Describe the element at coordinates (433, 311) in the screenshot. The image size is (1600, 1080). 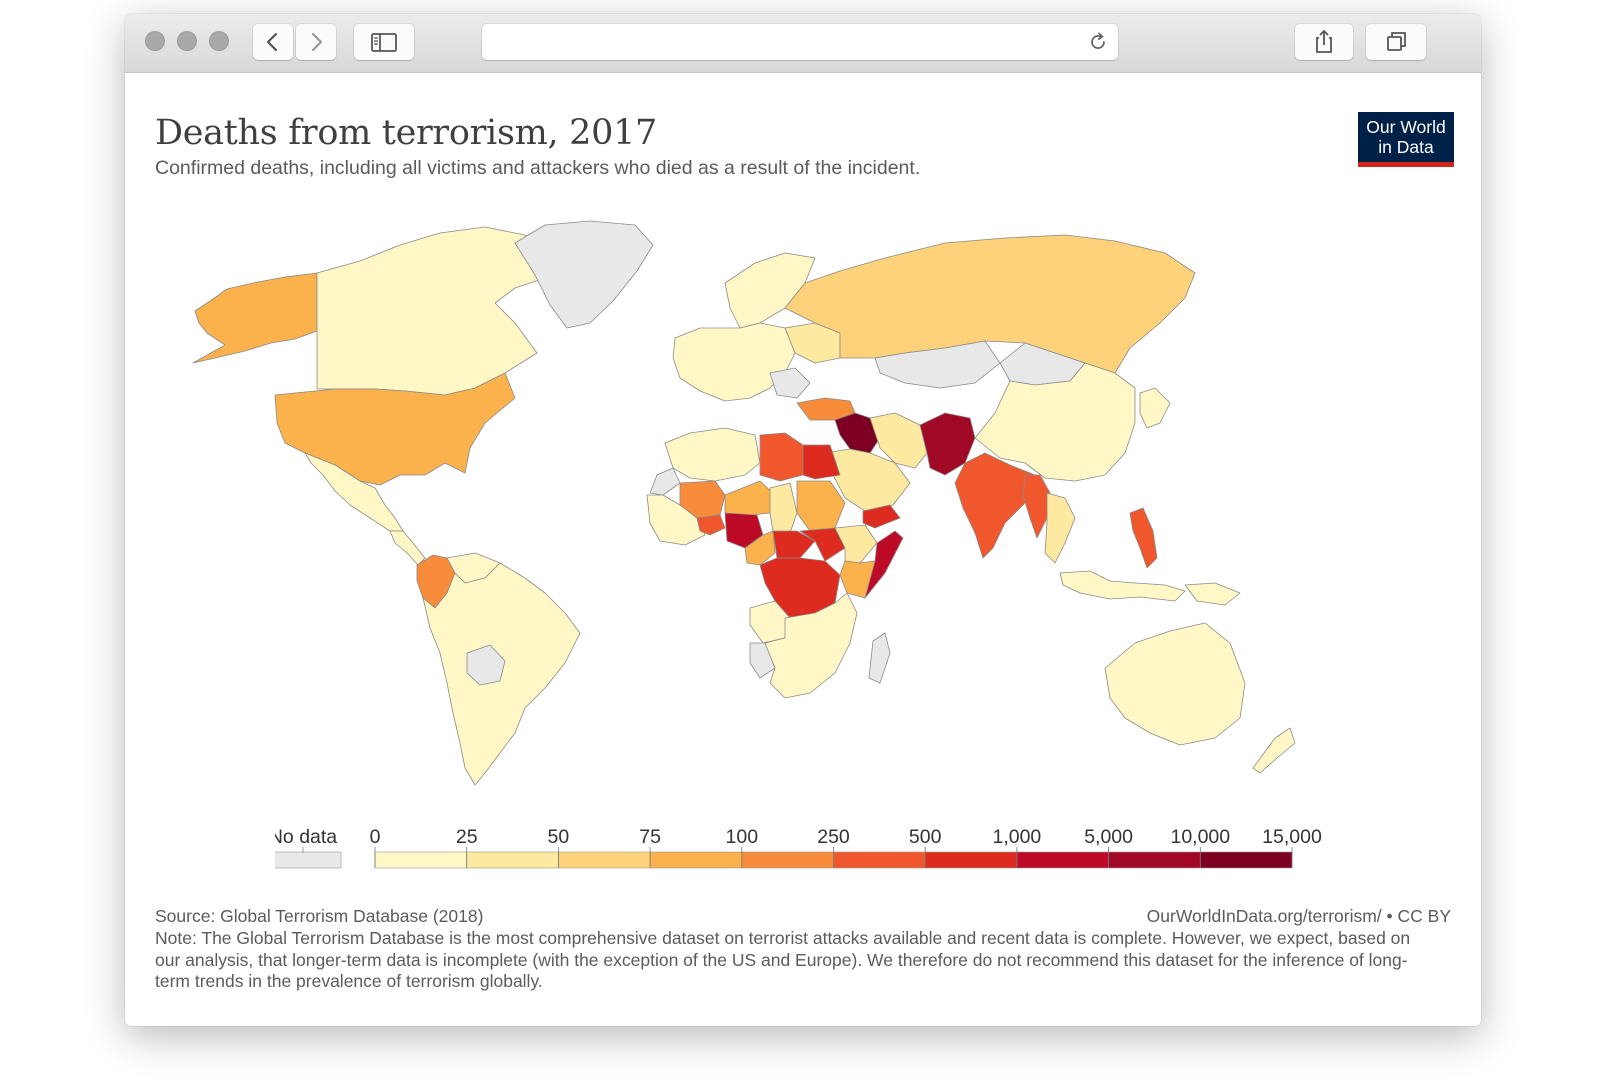
I see `canada` at that location.